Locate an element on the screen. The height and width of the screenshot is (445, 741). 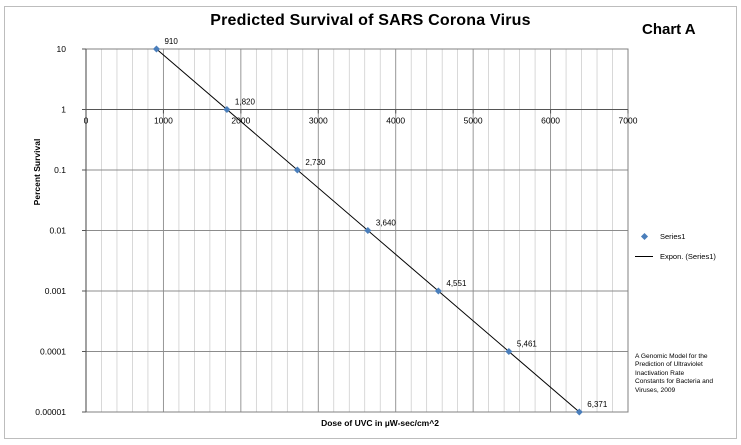
data-point-label: 2,730 is located at coordinates (315, 162).